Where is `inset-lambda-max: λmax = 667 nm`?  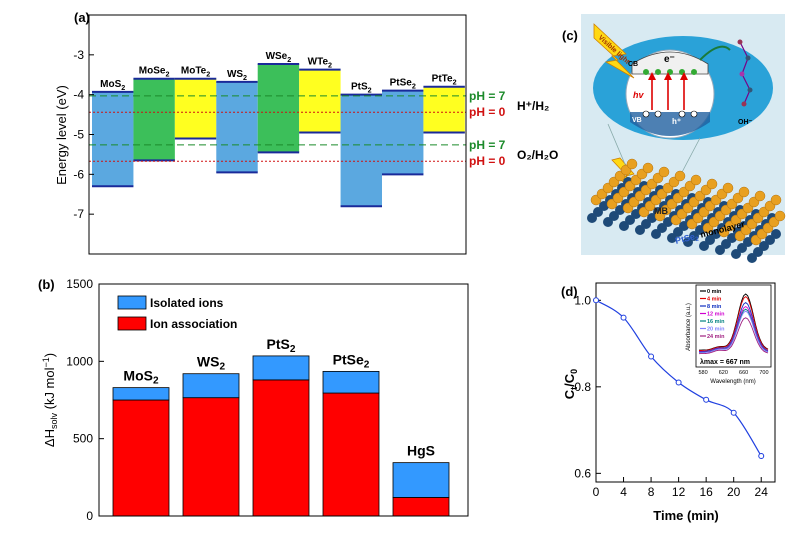 inset-lambda-max: λmax = 667 nm is located at coordinates (725, 362).